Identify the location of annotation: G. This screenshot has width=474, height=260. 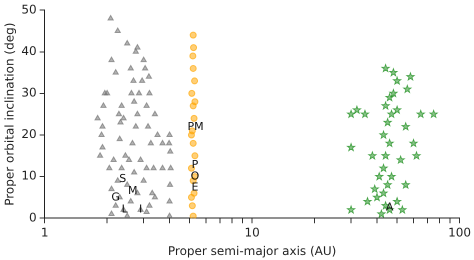
(115, 197).